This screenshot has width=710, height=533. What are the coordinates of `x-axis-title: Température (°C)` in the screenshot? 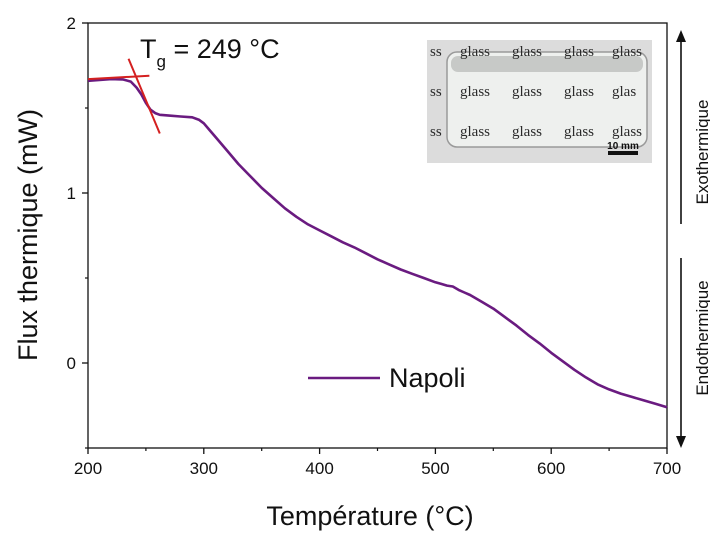 It's located at (369, 516).